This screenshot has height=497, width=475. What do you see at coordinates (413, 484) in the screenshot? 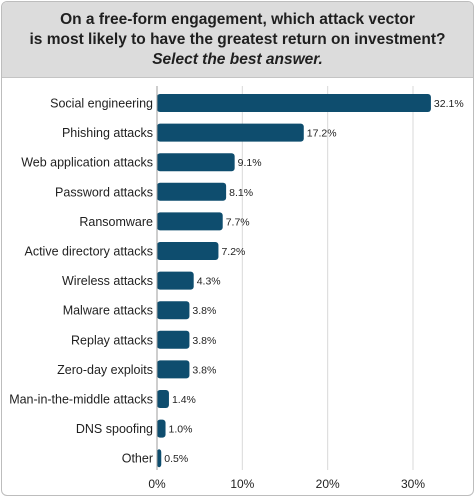
I see `x-tick-label: 30%` at bounding box center [413, 484].